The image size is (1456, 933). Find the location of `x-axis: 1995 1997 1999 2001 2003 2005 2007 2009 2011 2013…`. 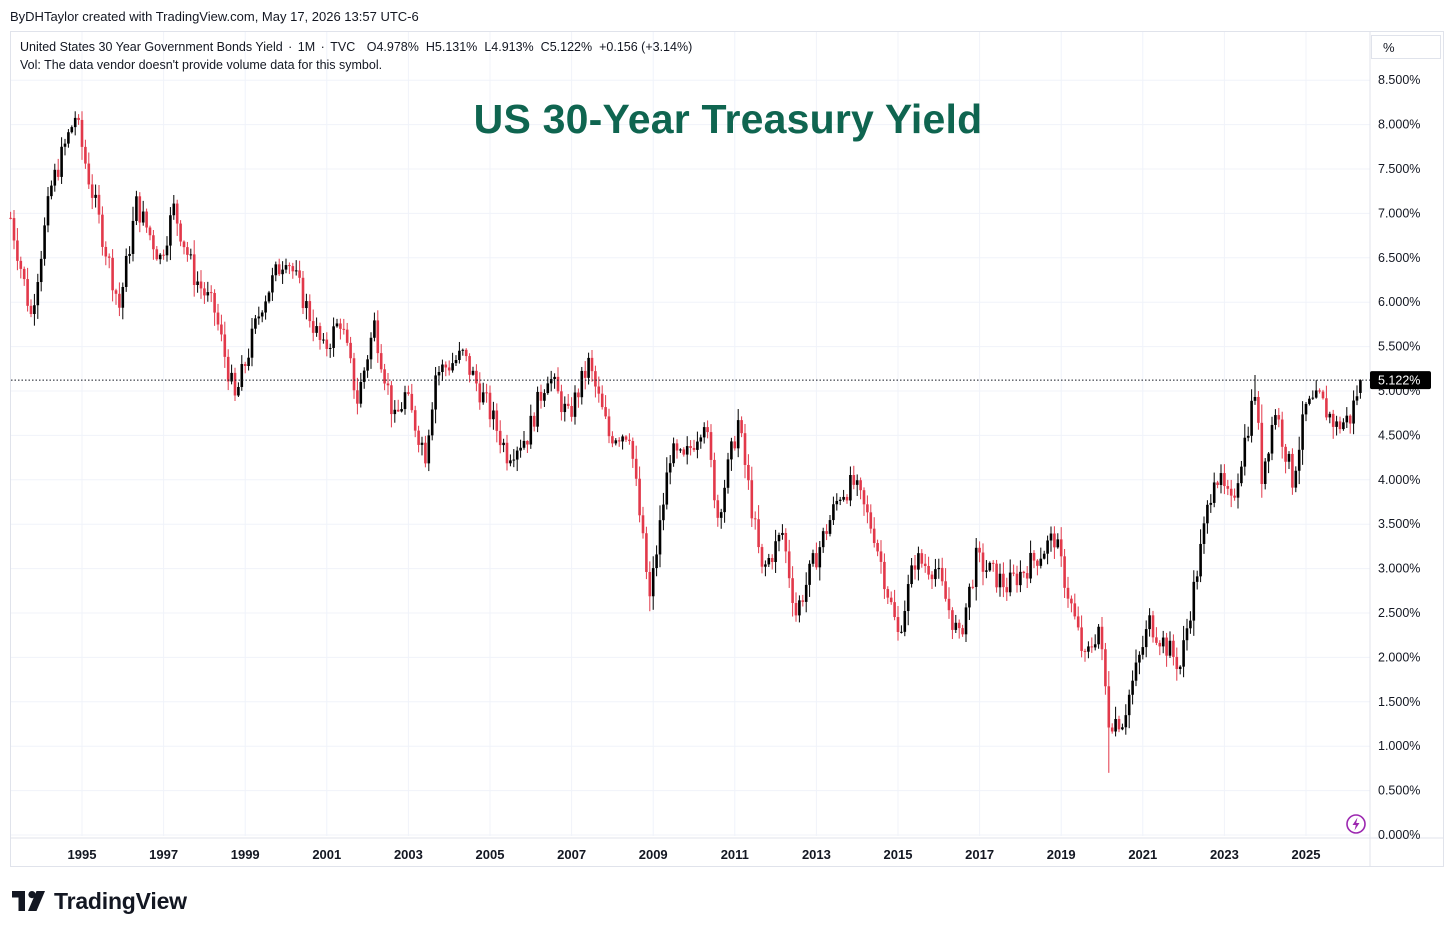

x-axis: 1995 1997 1999 2001 2003 2005 2007 2009 2011 2013… is located at coordinates (694, 854).